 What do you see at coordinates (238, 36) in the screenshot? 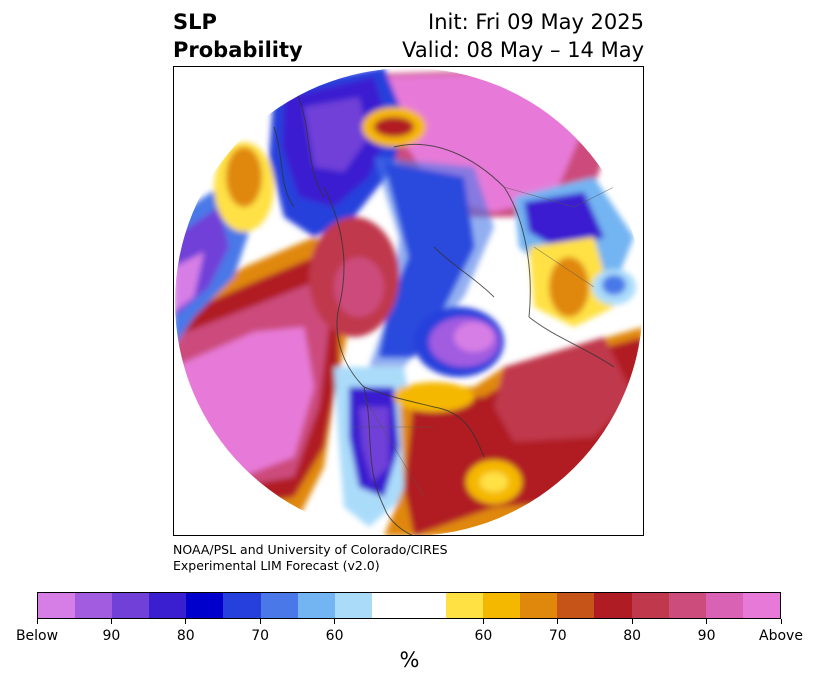
I see `title-variable: SLP Probability` at bounding box center [238, 36].